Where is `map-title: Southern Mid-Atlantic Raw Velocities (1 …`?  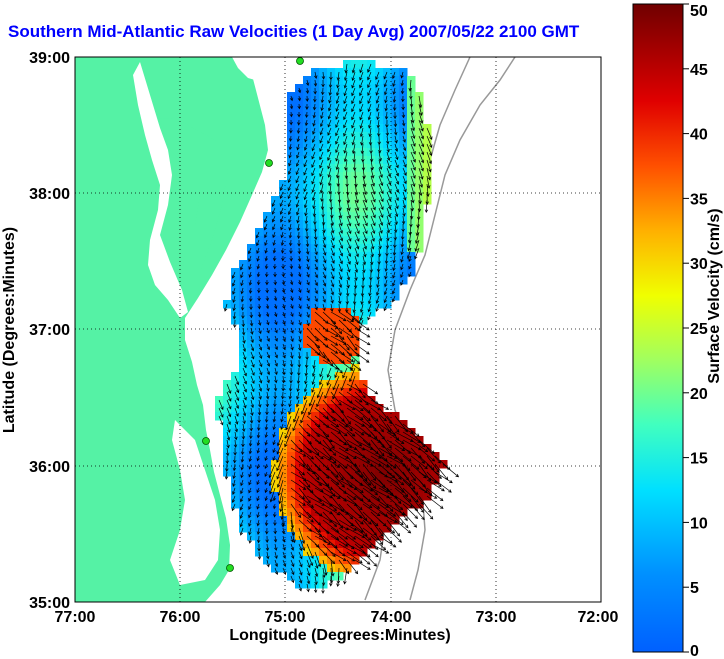
map-title: Southern Mid-Atlantic Raw Velocities (1 … is located at coordinates (294, 31).